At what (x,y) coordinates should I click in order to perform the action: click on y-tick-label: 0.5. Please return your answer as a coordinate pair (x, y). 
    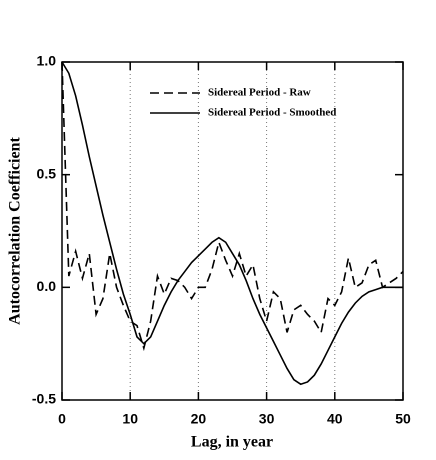
    Looking at the image, I should click on (47, 173).